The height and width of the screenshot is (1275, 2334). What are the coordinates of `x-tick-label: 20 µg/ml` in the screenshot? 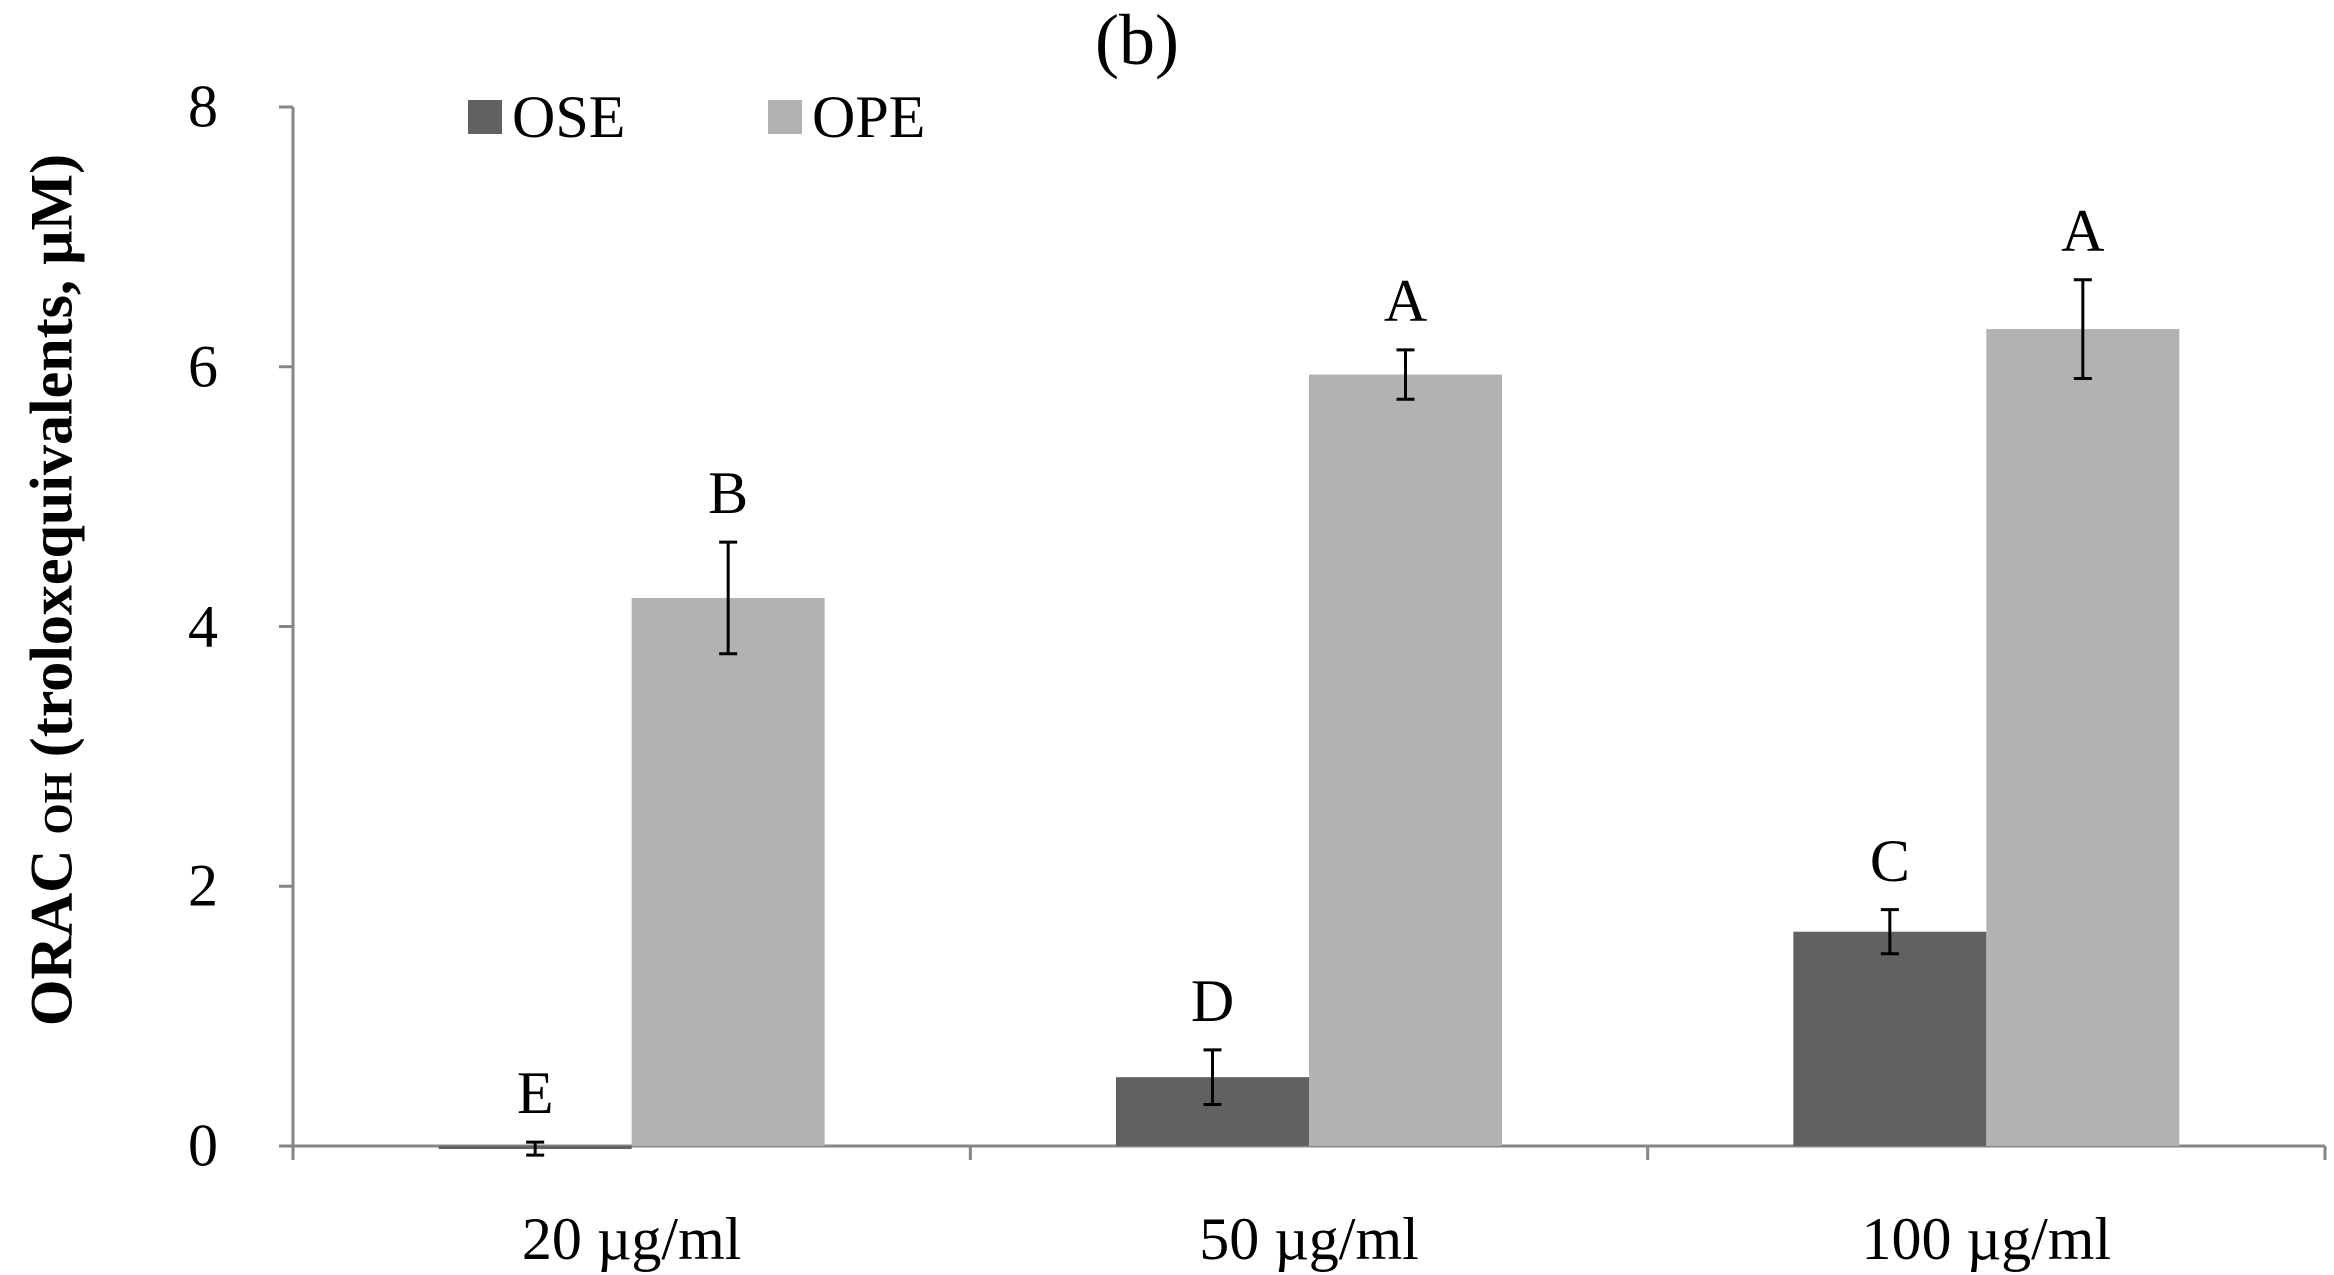 It's located at (631, 1239).